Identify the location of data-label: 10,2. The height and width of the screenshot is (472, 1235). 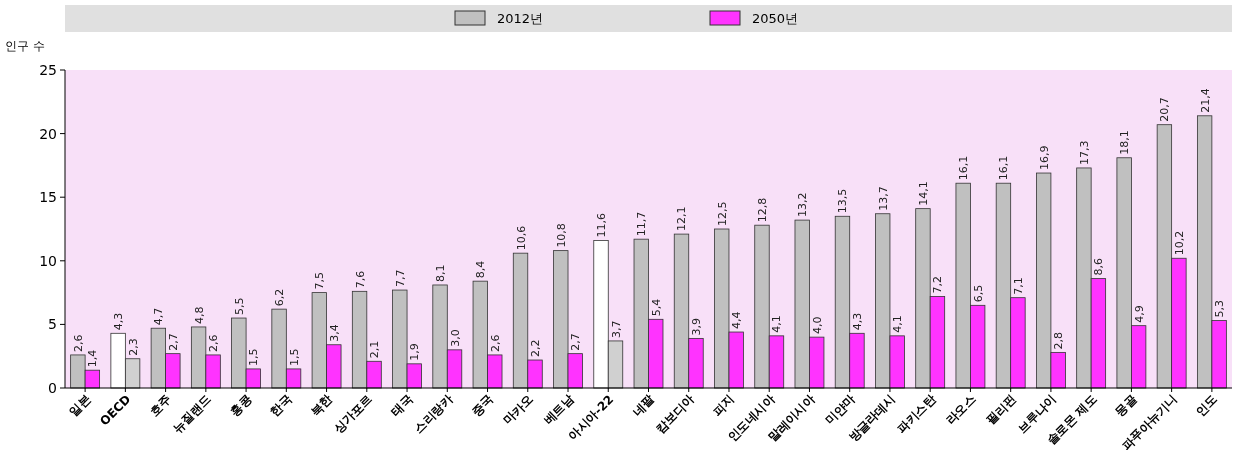
(1179, 243).